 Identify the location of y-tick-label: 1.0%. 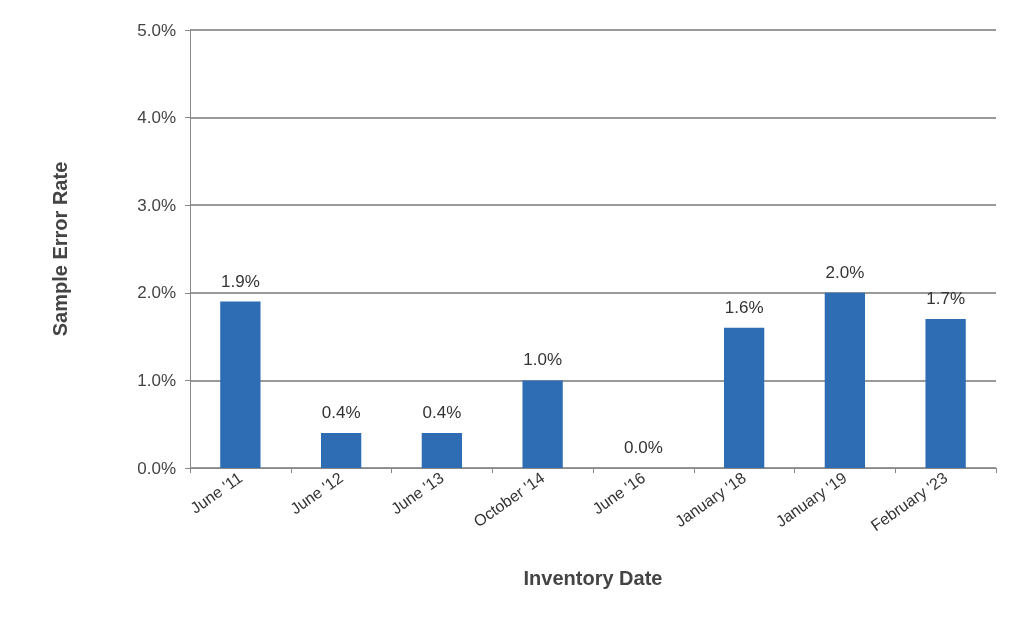
(156, 380).